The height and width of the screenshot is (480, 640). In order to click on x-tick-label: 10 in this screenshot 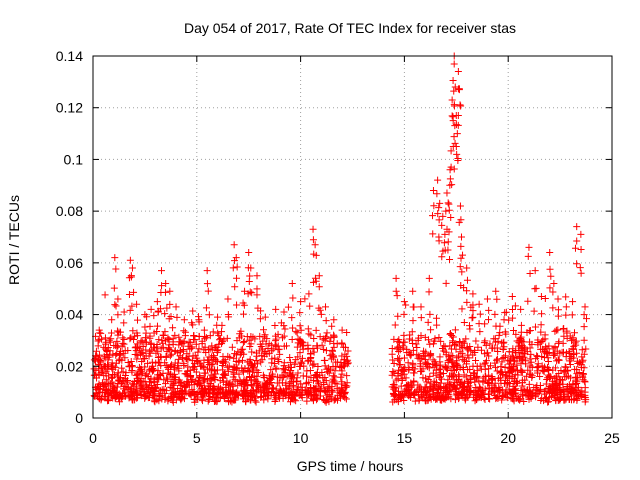, I will do `click(301, 438)`.